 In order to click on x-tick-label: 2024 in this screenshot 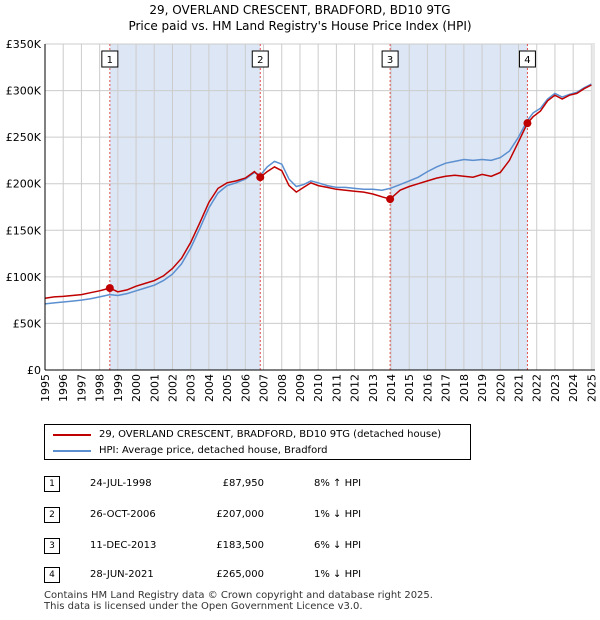, I will do `click(573, 388)`.